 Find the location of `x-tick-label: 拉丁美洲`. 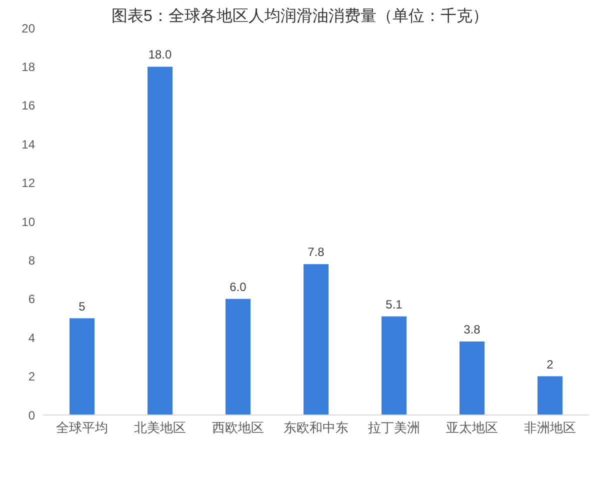

x-tick-label: 拉丁美洲 is located at coordinates (394, 428).